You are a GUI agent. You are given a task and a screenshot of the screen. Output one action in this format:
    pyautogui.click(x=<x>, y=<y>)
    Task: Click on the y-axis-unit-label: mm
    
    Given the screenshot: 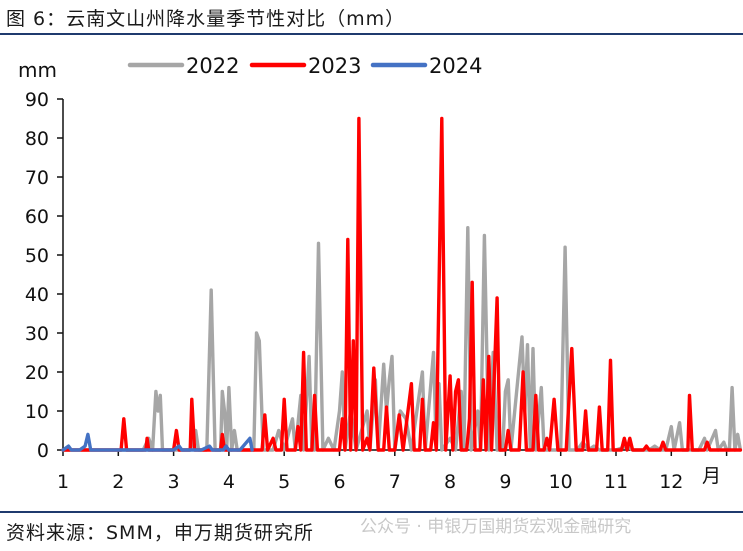 What is the action you would take?
    pyautogui.click(x=37, y=70)
    